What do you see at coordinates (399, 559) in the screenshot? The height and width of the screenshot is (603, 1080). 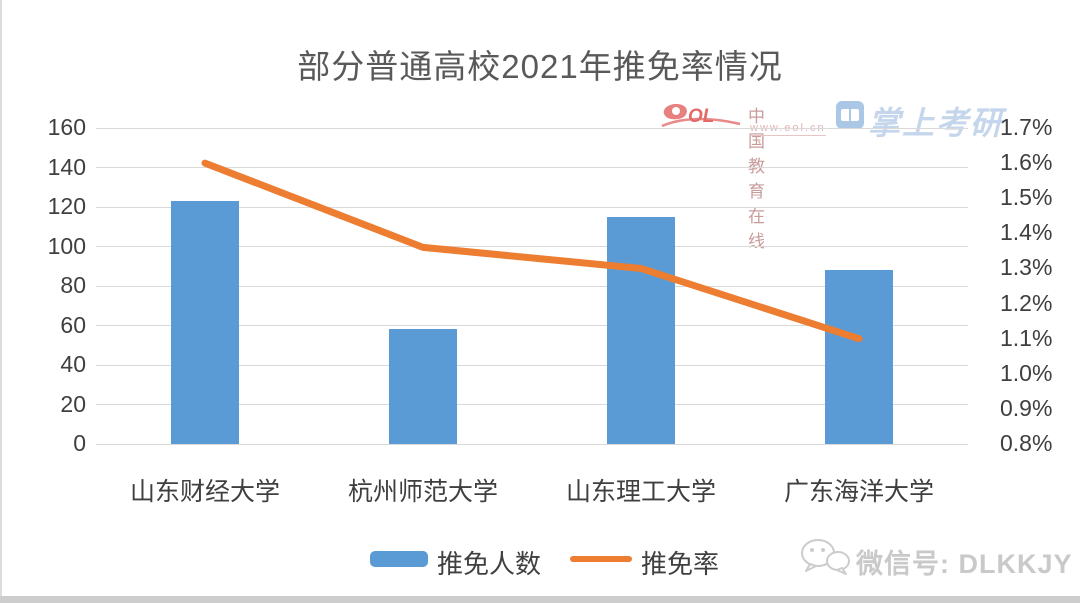 I see `legend-bar-swatch` at bounding box center [399, 559].